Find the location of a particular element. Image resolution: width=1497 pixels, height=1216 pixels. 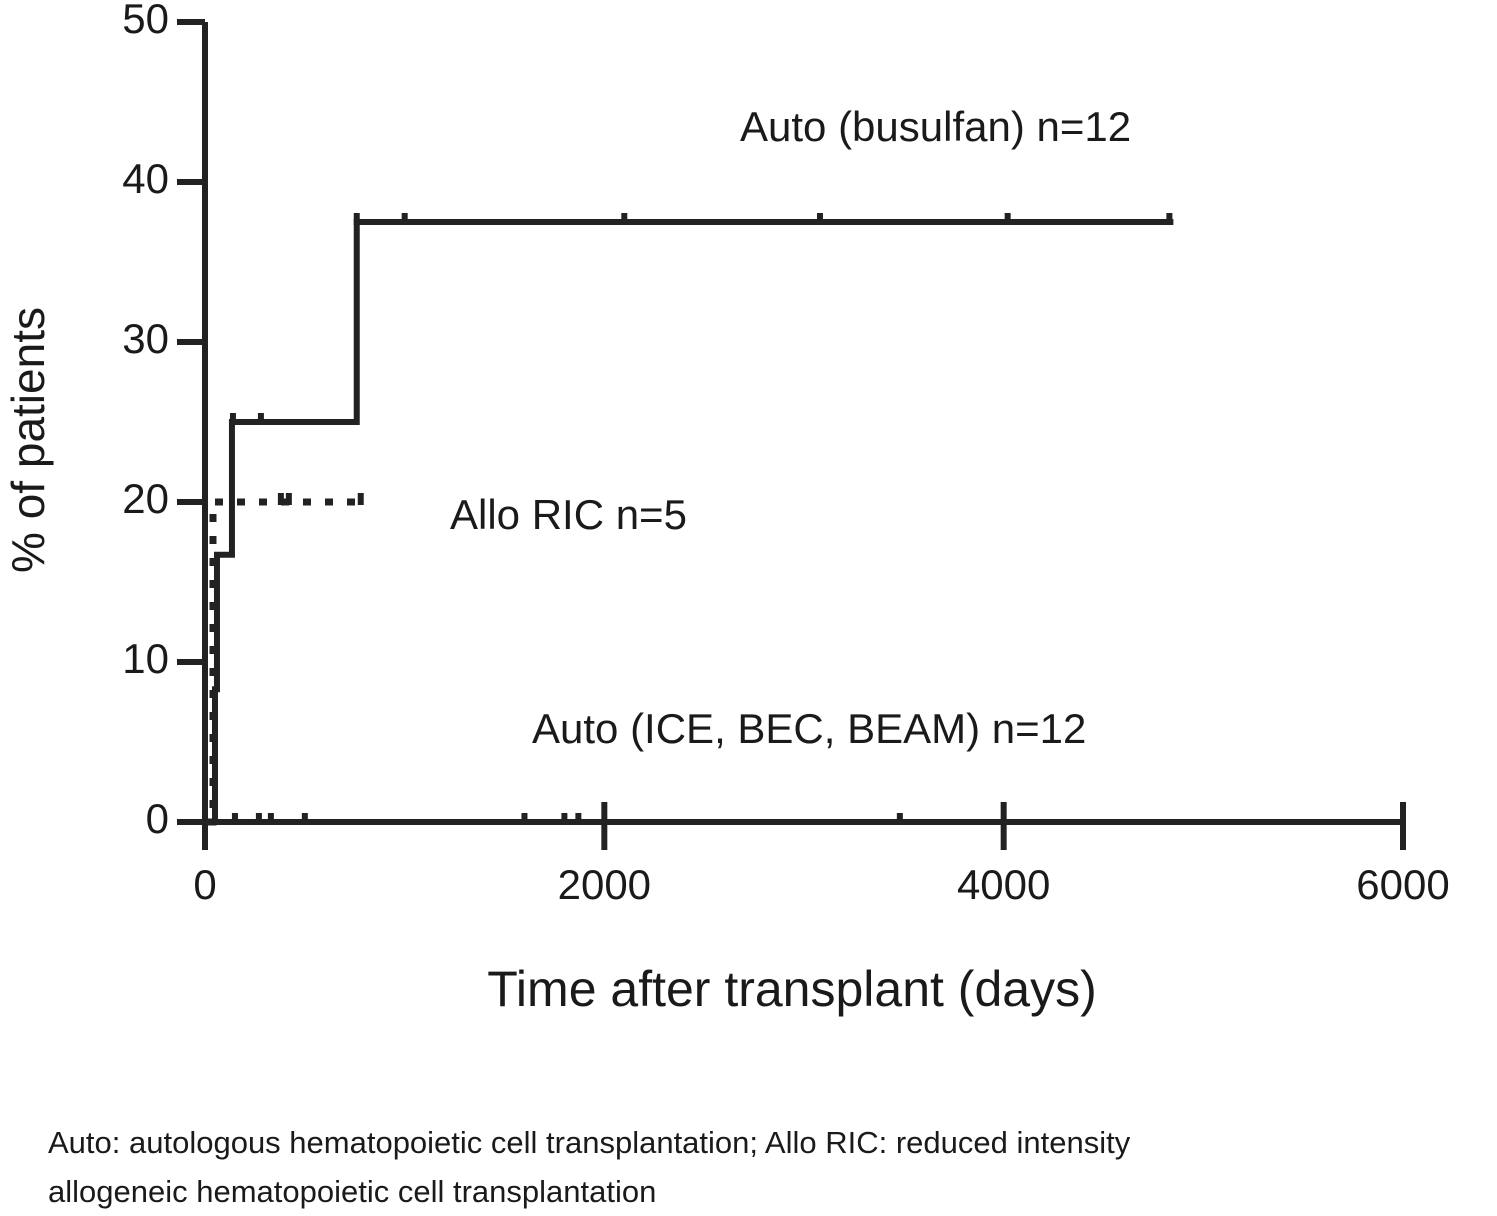

x-tick-label: 0 is located at coordinates (204, 884).